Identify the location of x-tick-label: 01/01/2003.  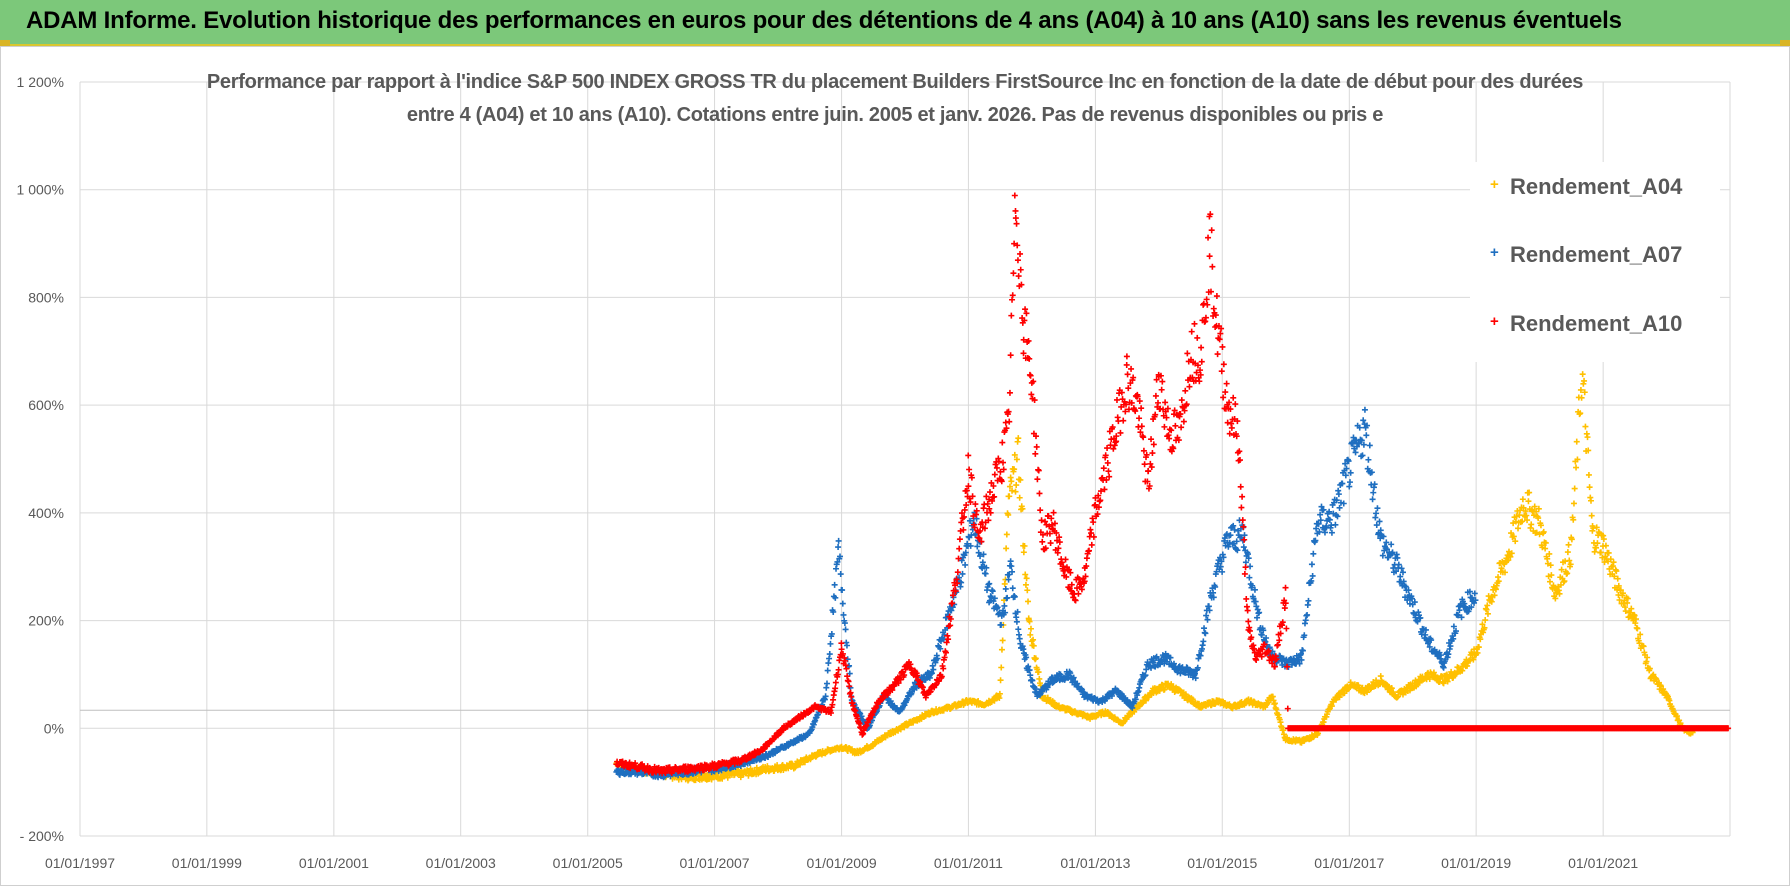
(461, 863).